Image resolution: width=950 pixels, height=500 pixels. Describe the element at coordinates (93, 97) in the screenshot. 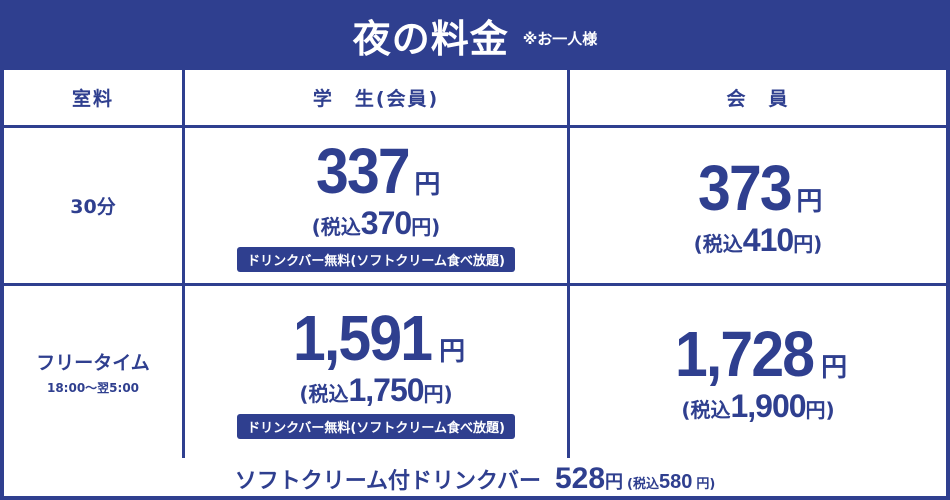

I see `header-room: 室料` at that location.